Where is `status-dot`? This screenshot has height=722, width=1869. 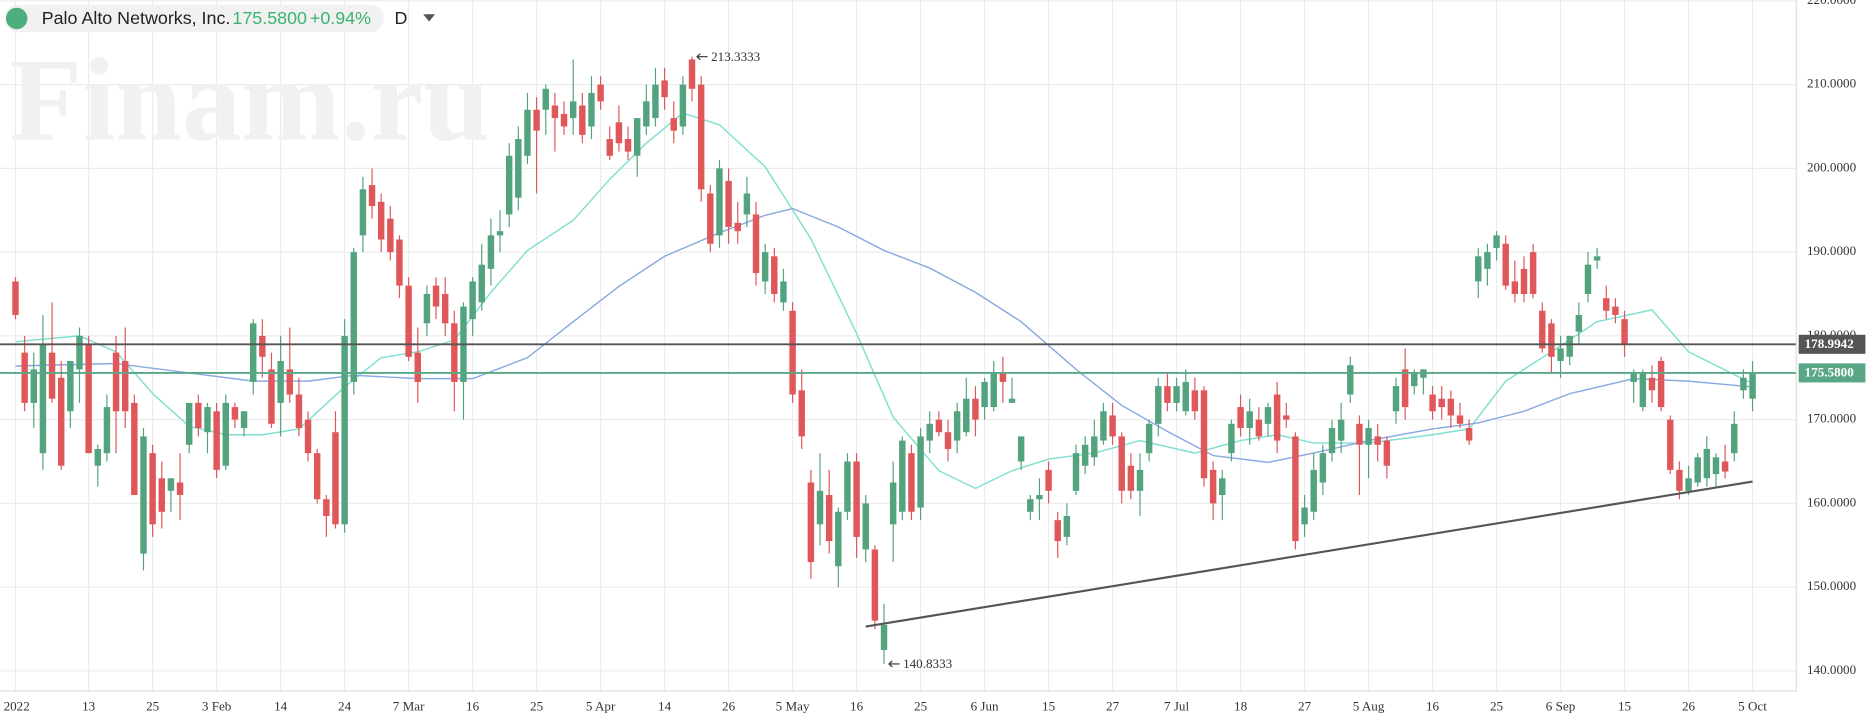 status-dot is located at coordinates (16, 18).